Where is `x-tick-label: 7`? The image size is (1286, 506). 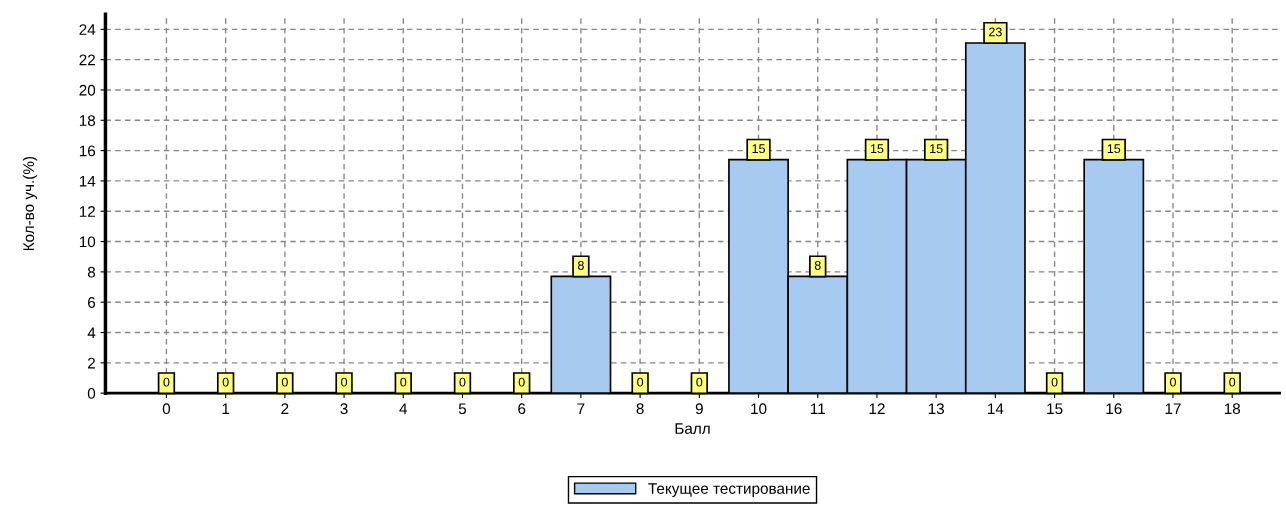 x-tick-label: 7 is located at coordinates (581, 408).